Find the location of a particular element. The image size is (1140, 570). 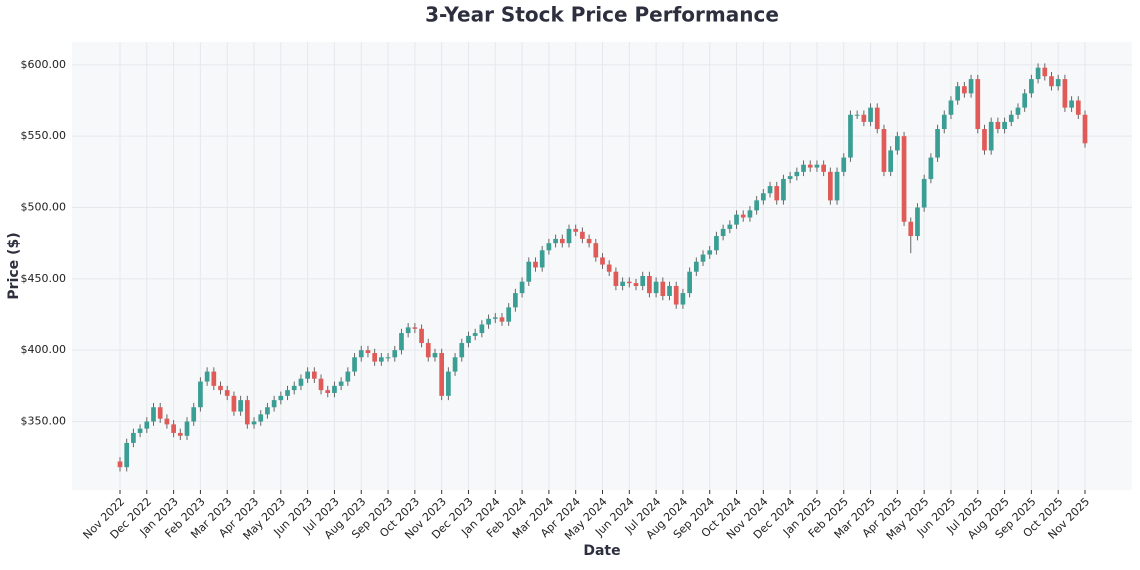

y-tick-label: $350.00 is located at coordinates (44, 421).